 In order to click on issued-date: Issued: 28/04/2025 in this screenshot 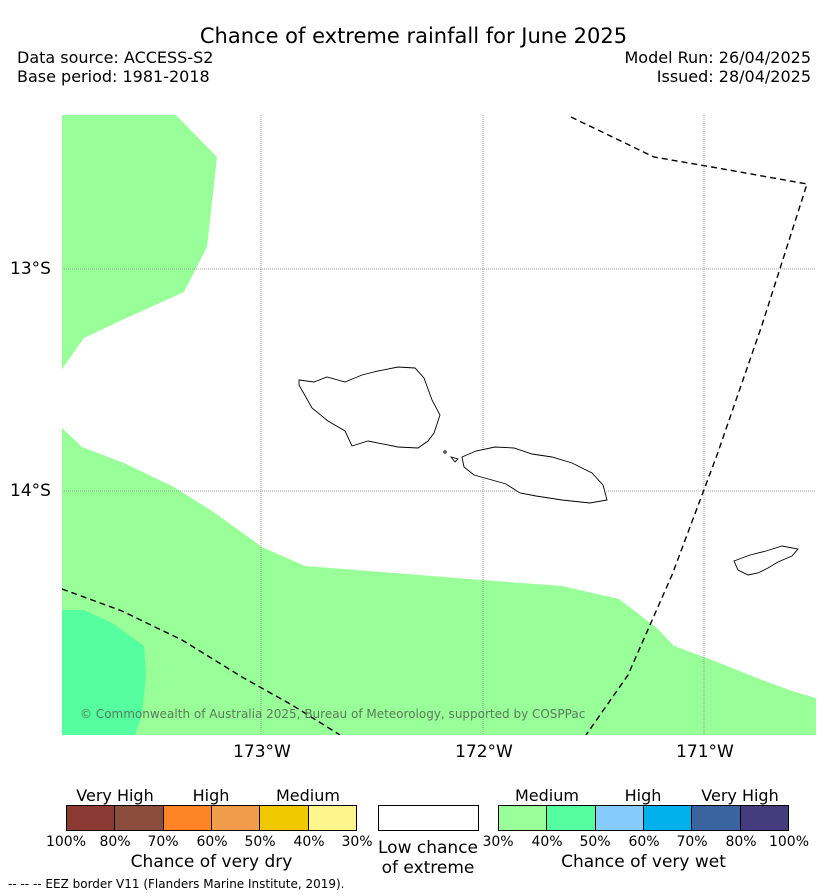, I will do `click(733, 76)`.